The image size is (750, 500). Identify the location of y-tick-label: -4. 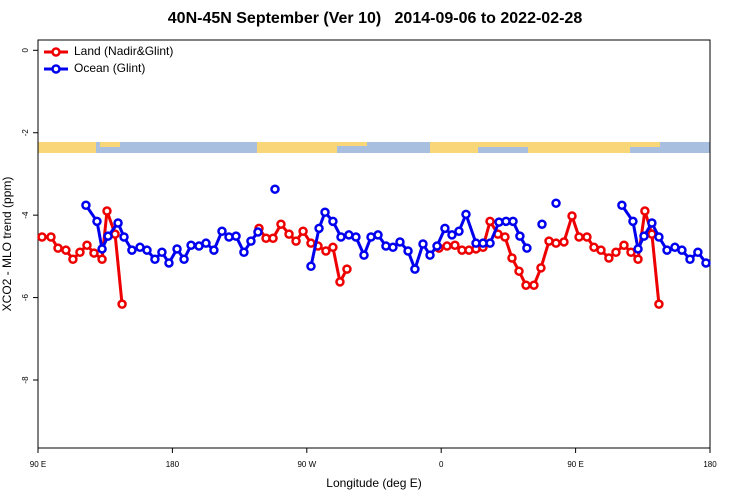
(25, 215).